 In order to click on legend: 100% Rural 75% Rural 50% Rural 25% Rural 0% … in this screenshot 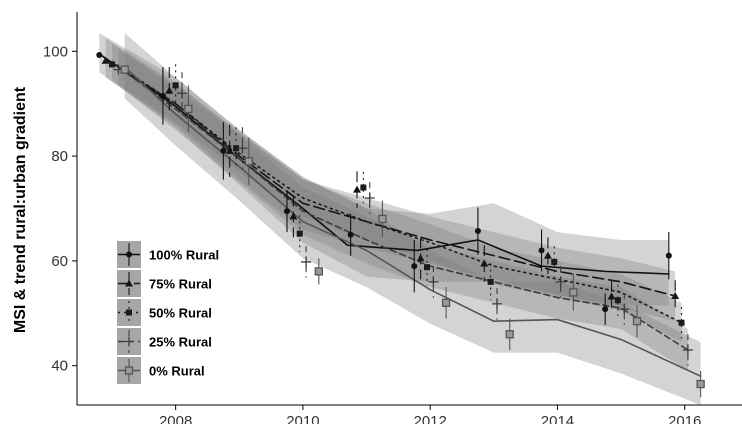, I will do `click(168, 312)`.